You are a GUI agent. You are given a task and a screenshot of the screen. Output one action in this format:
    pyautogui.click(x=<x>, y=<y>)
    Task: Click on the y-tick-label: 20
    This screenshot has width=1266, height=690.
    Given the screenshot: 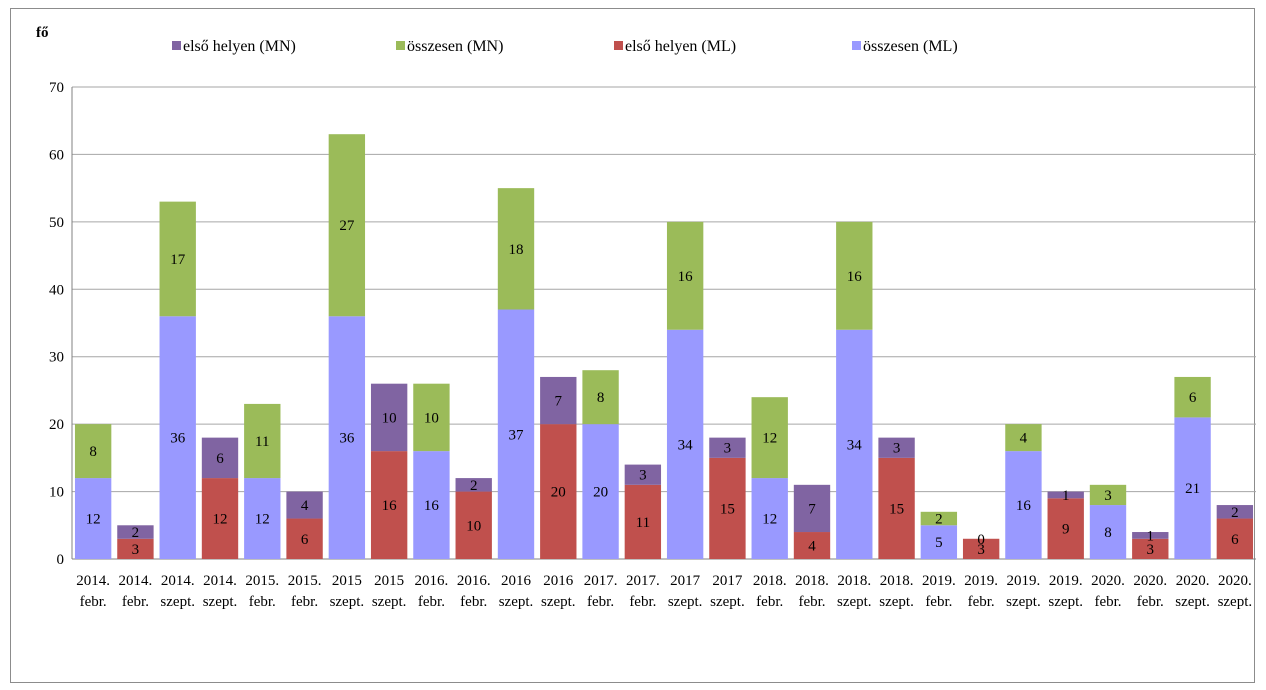 What is the action you would take?
    pyautogui.click(x=56, y=425)
    